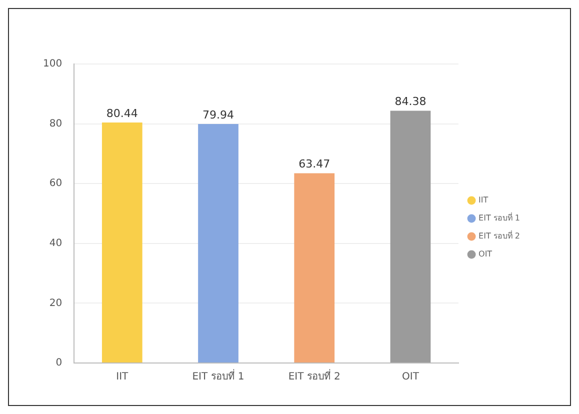 The image size is (579, 414). I want to click on y-tick-label: 60, so click(55, 184).